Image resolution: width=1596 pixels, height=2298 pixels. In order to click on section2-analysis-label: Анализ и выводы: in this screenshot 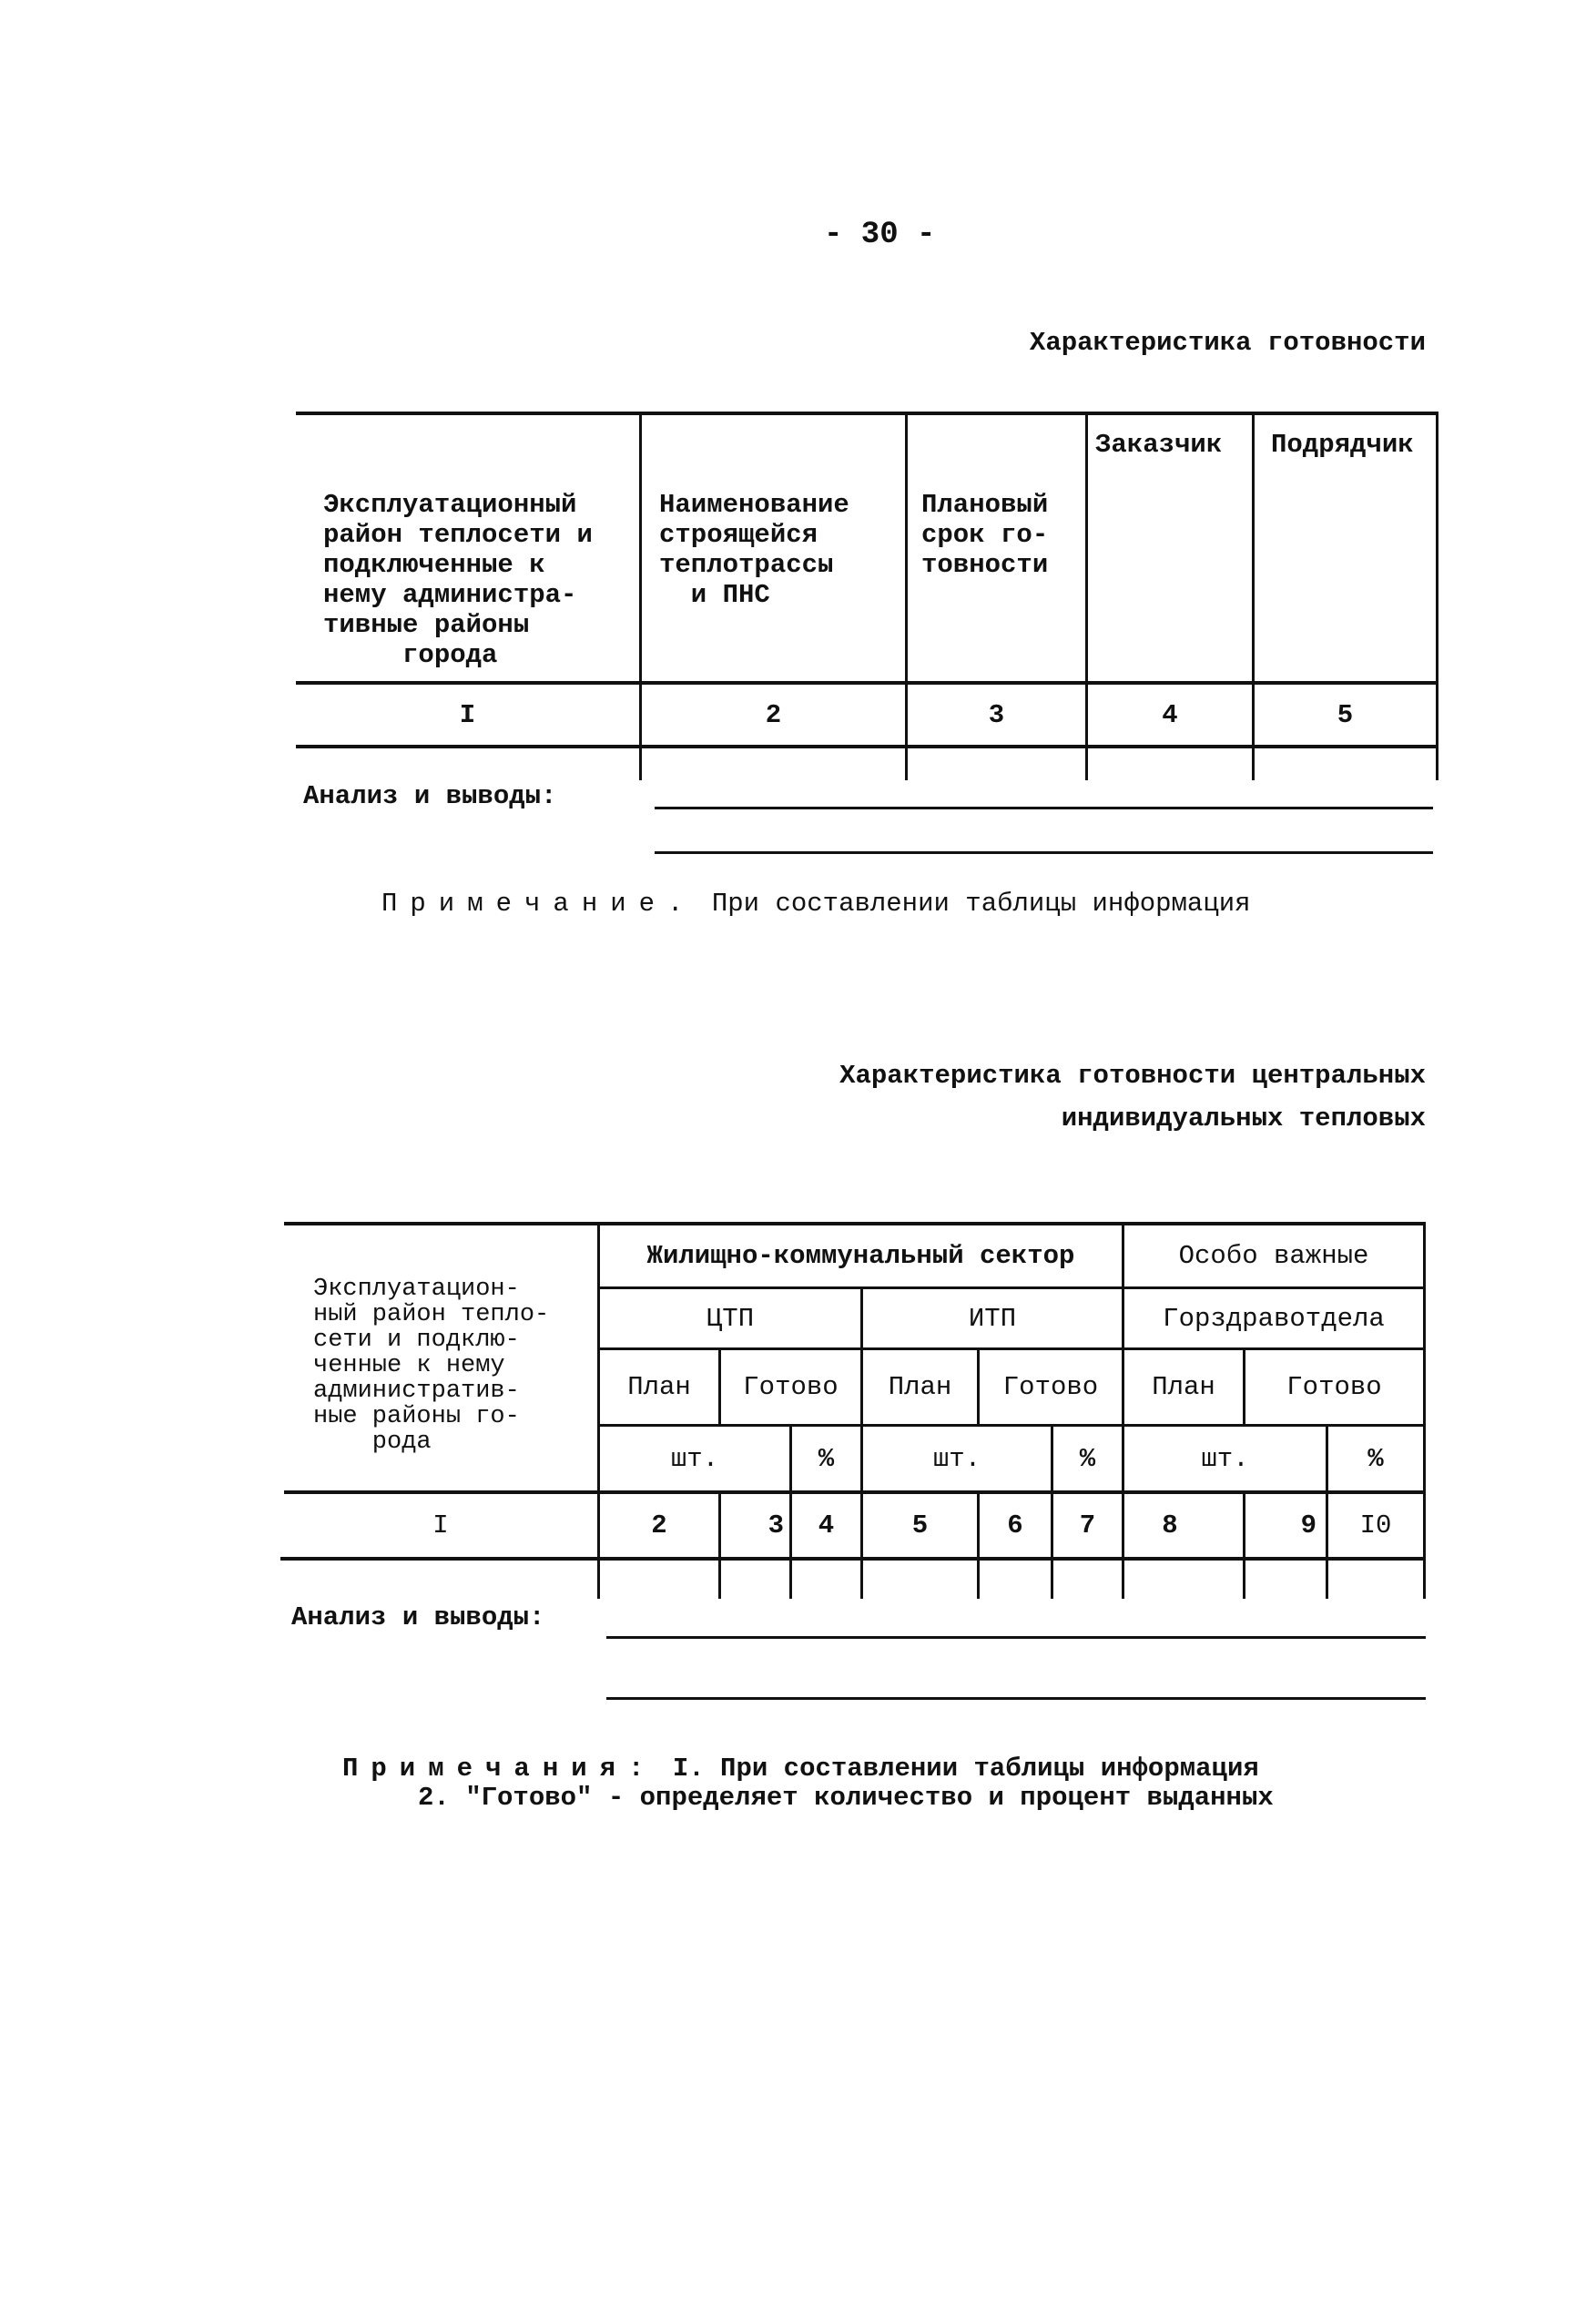, I will do `click(418, 1617)`.